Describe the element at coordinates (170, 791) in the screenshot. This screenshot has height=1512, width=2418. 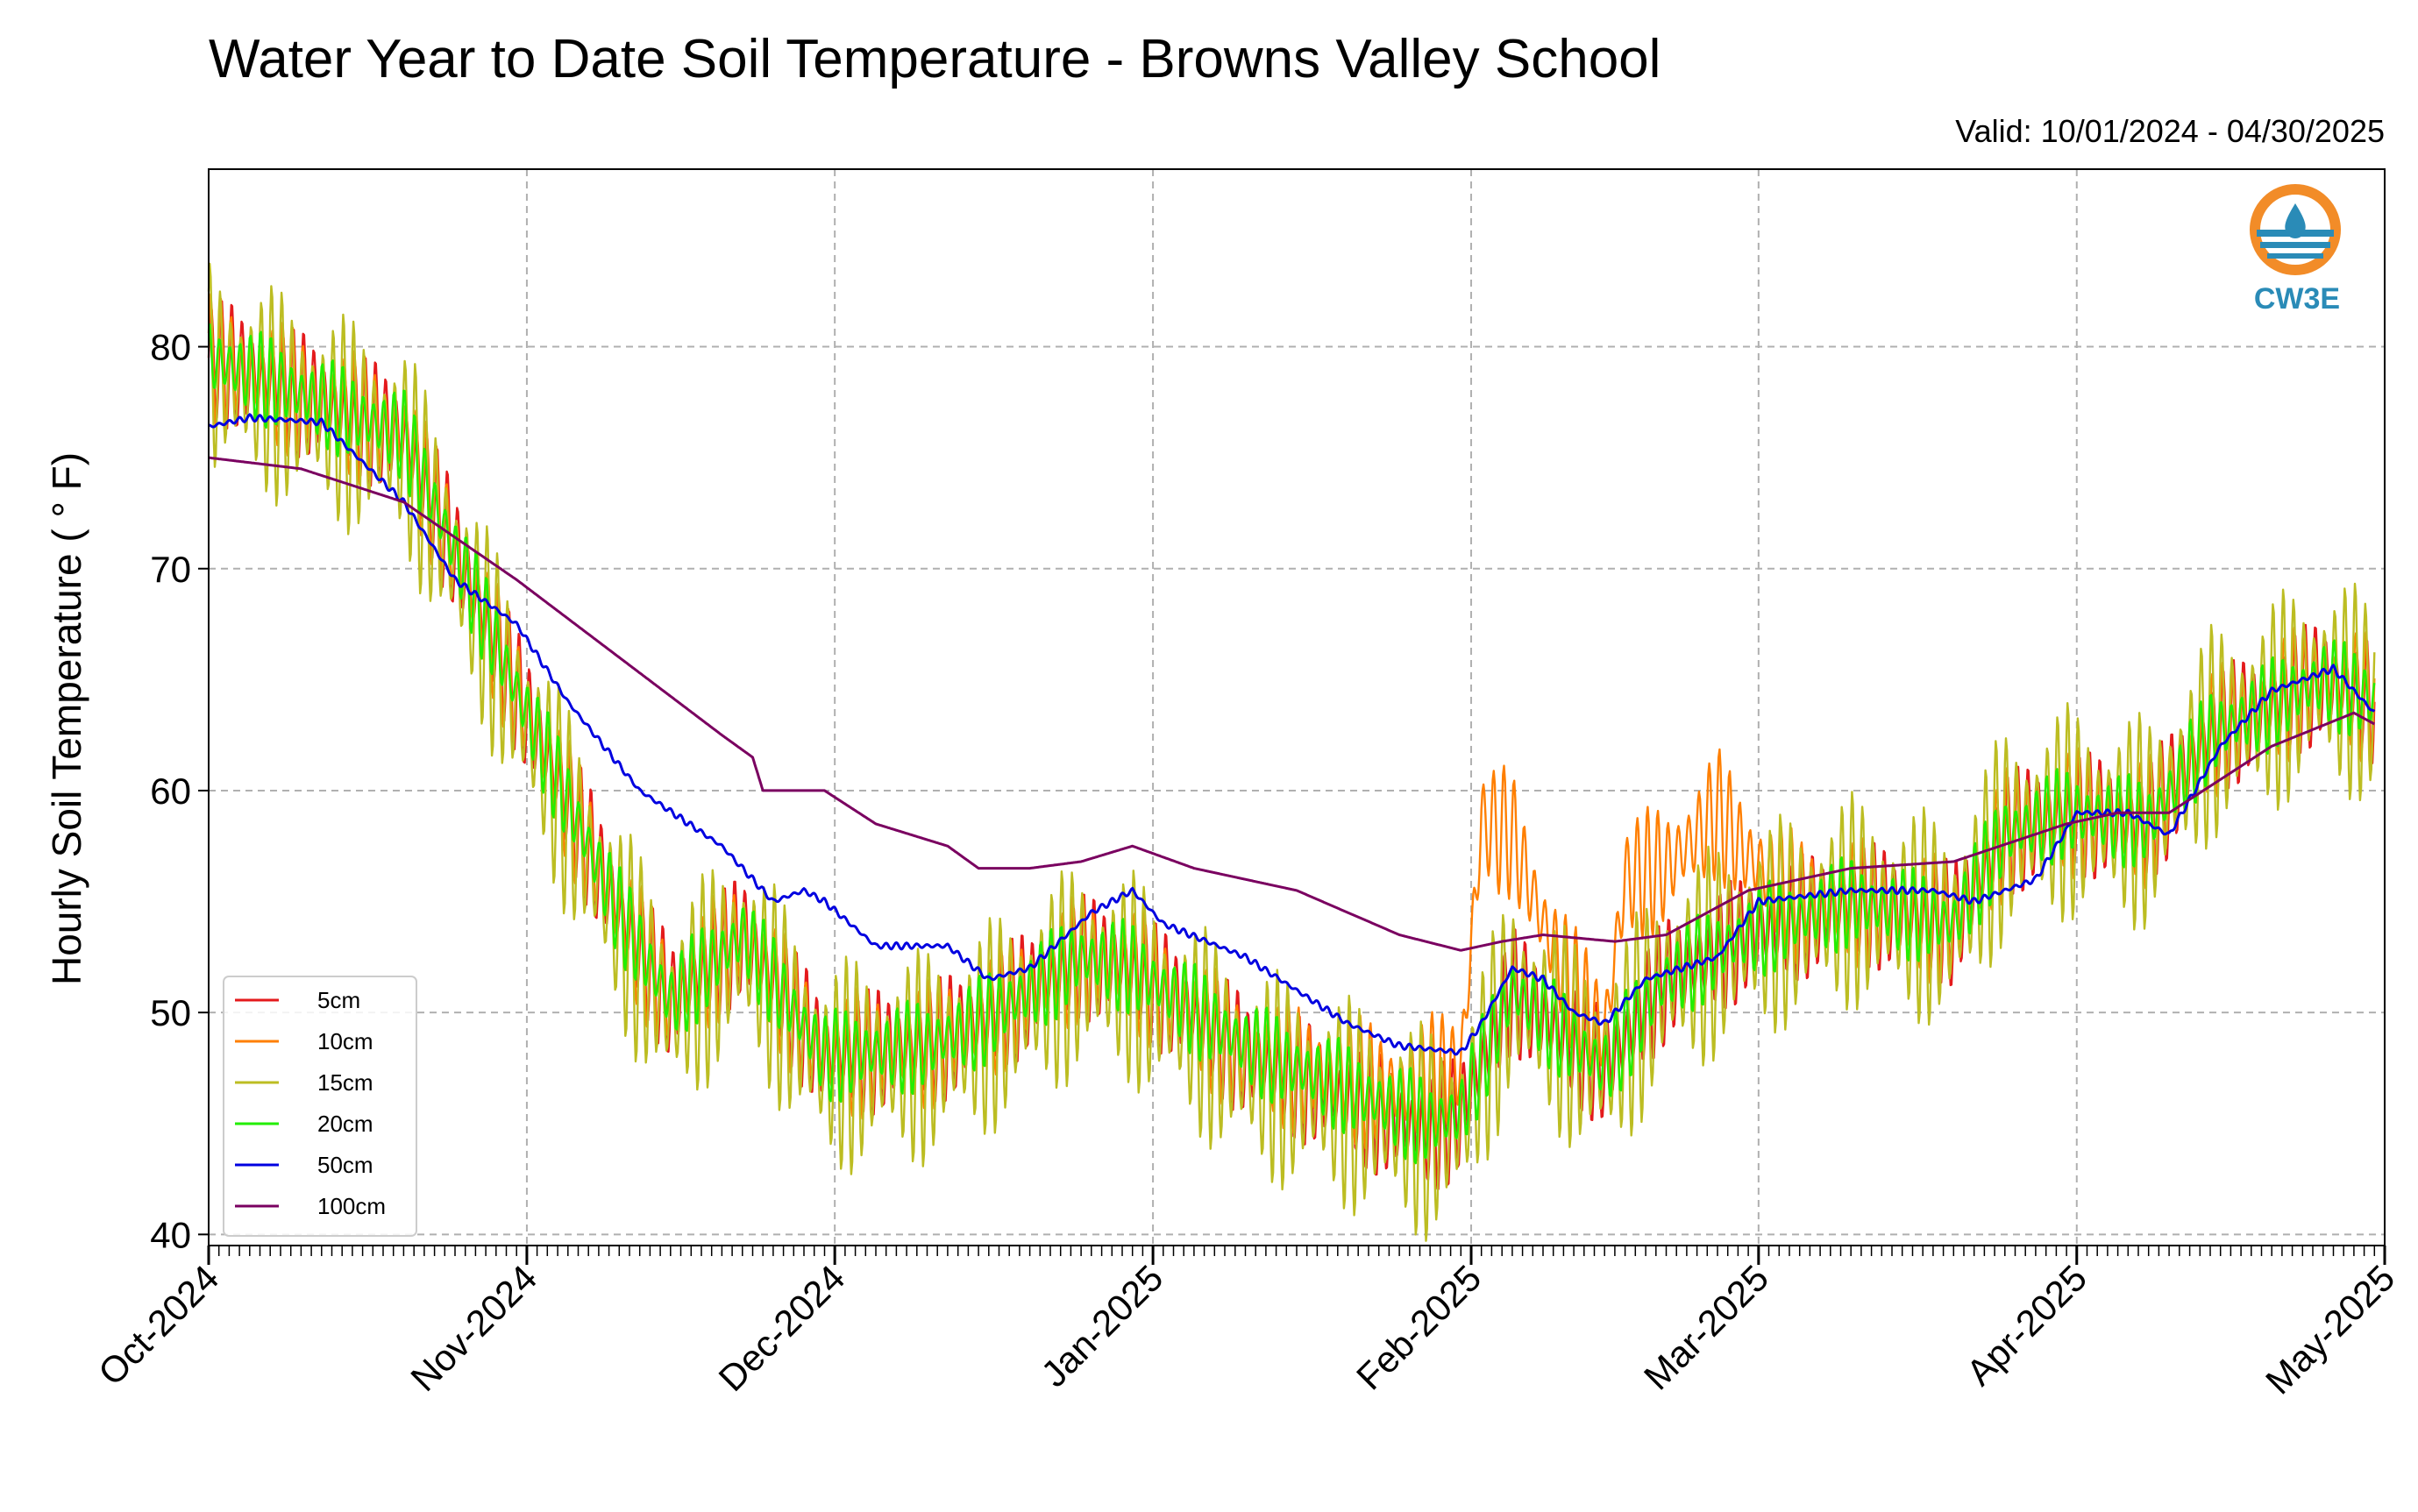
I see `y-tick-label: 60` at that location.